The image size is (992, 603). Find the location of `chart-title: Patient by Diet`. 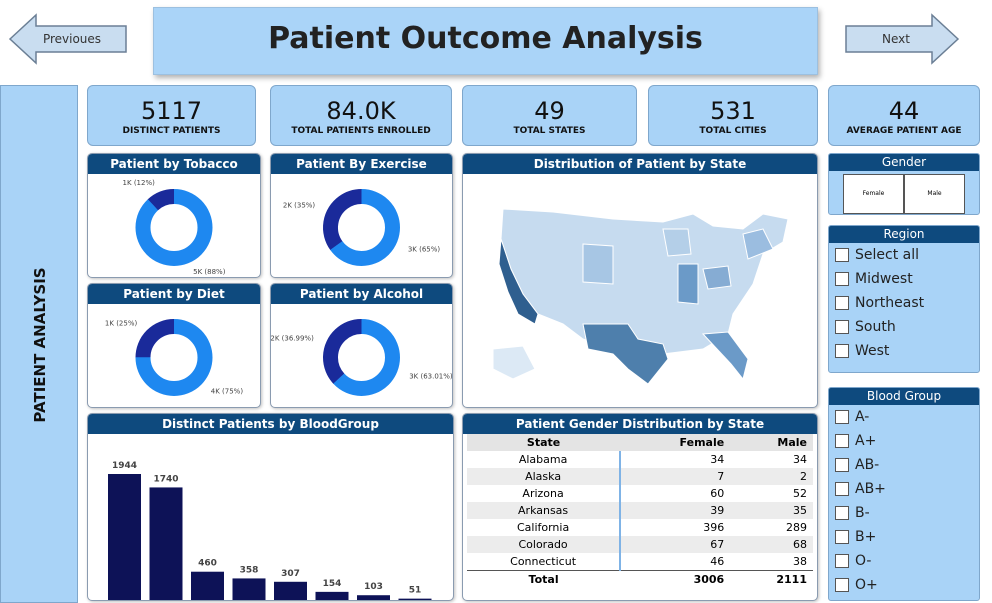

chart-title: Patient by Diet is located at coordinates (174, 294).